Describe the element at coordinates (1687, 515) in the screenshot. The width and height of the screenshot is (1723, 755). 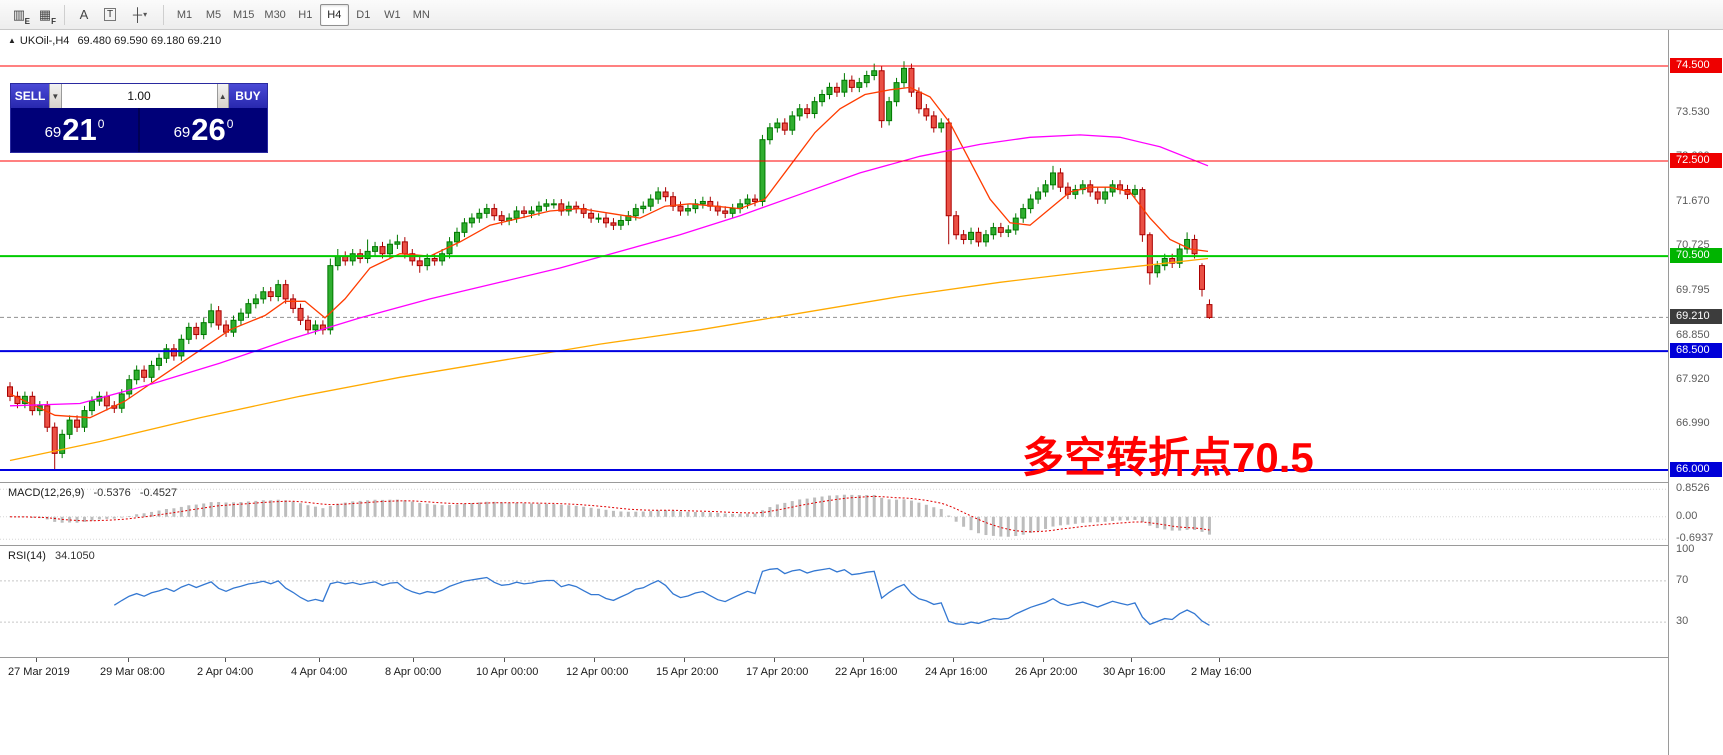
I see `scale-label: 0.00` at that location.